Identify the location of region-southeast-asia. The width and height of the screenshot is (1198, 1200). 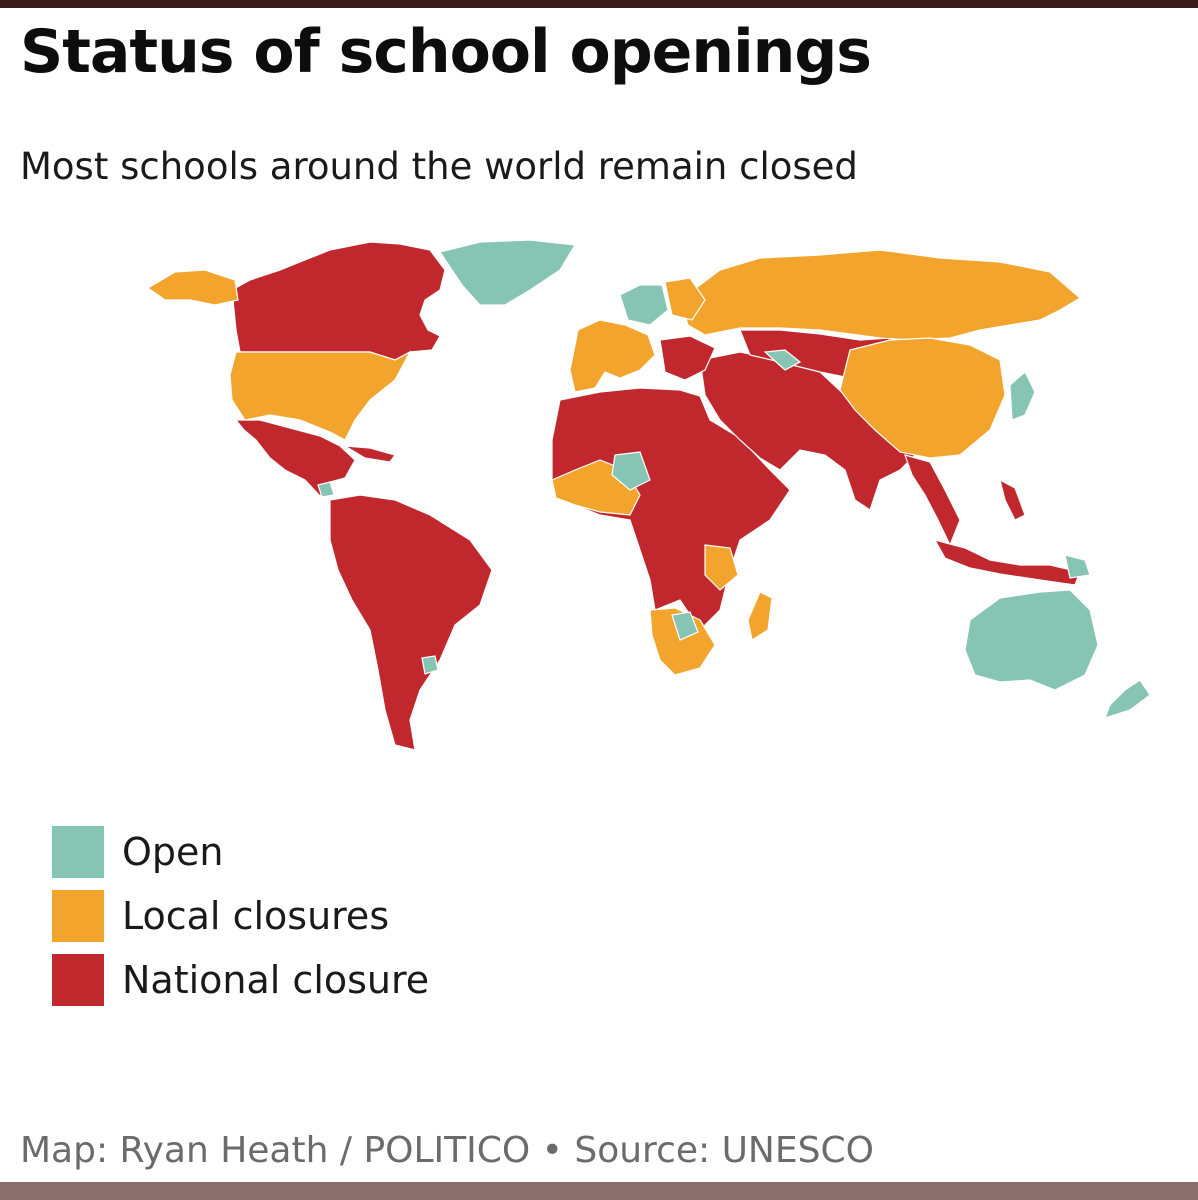
(932, 500).